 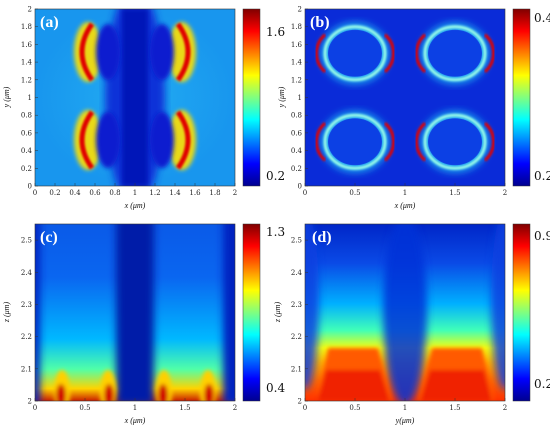 What do you see at coordinates (322, 237) in the screenshot?
I see `panel-label-d: (d)` at bounding box center [322, 237].